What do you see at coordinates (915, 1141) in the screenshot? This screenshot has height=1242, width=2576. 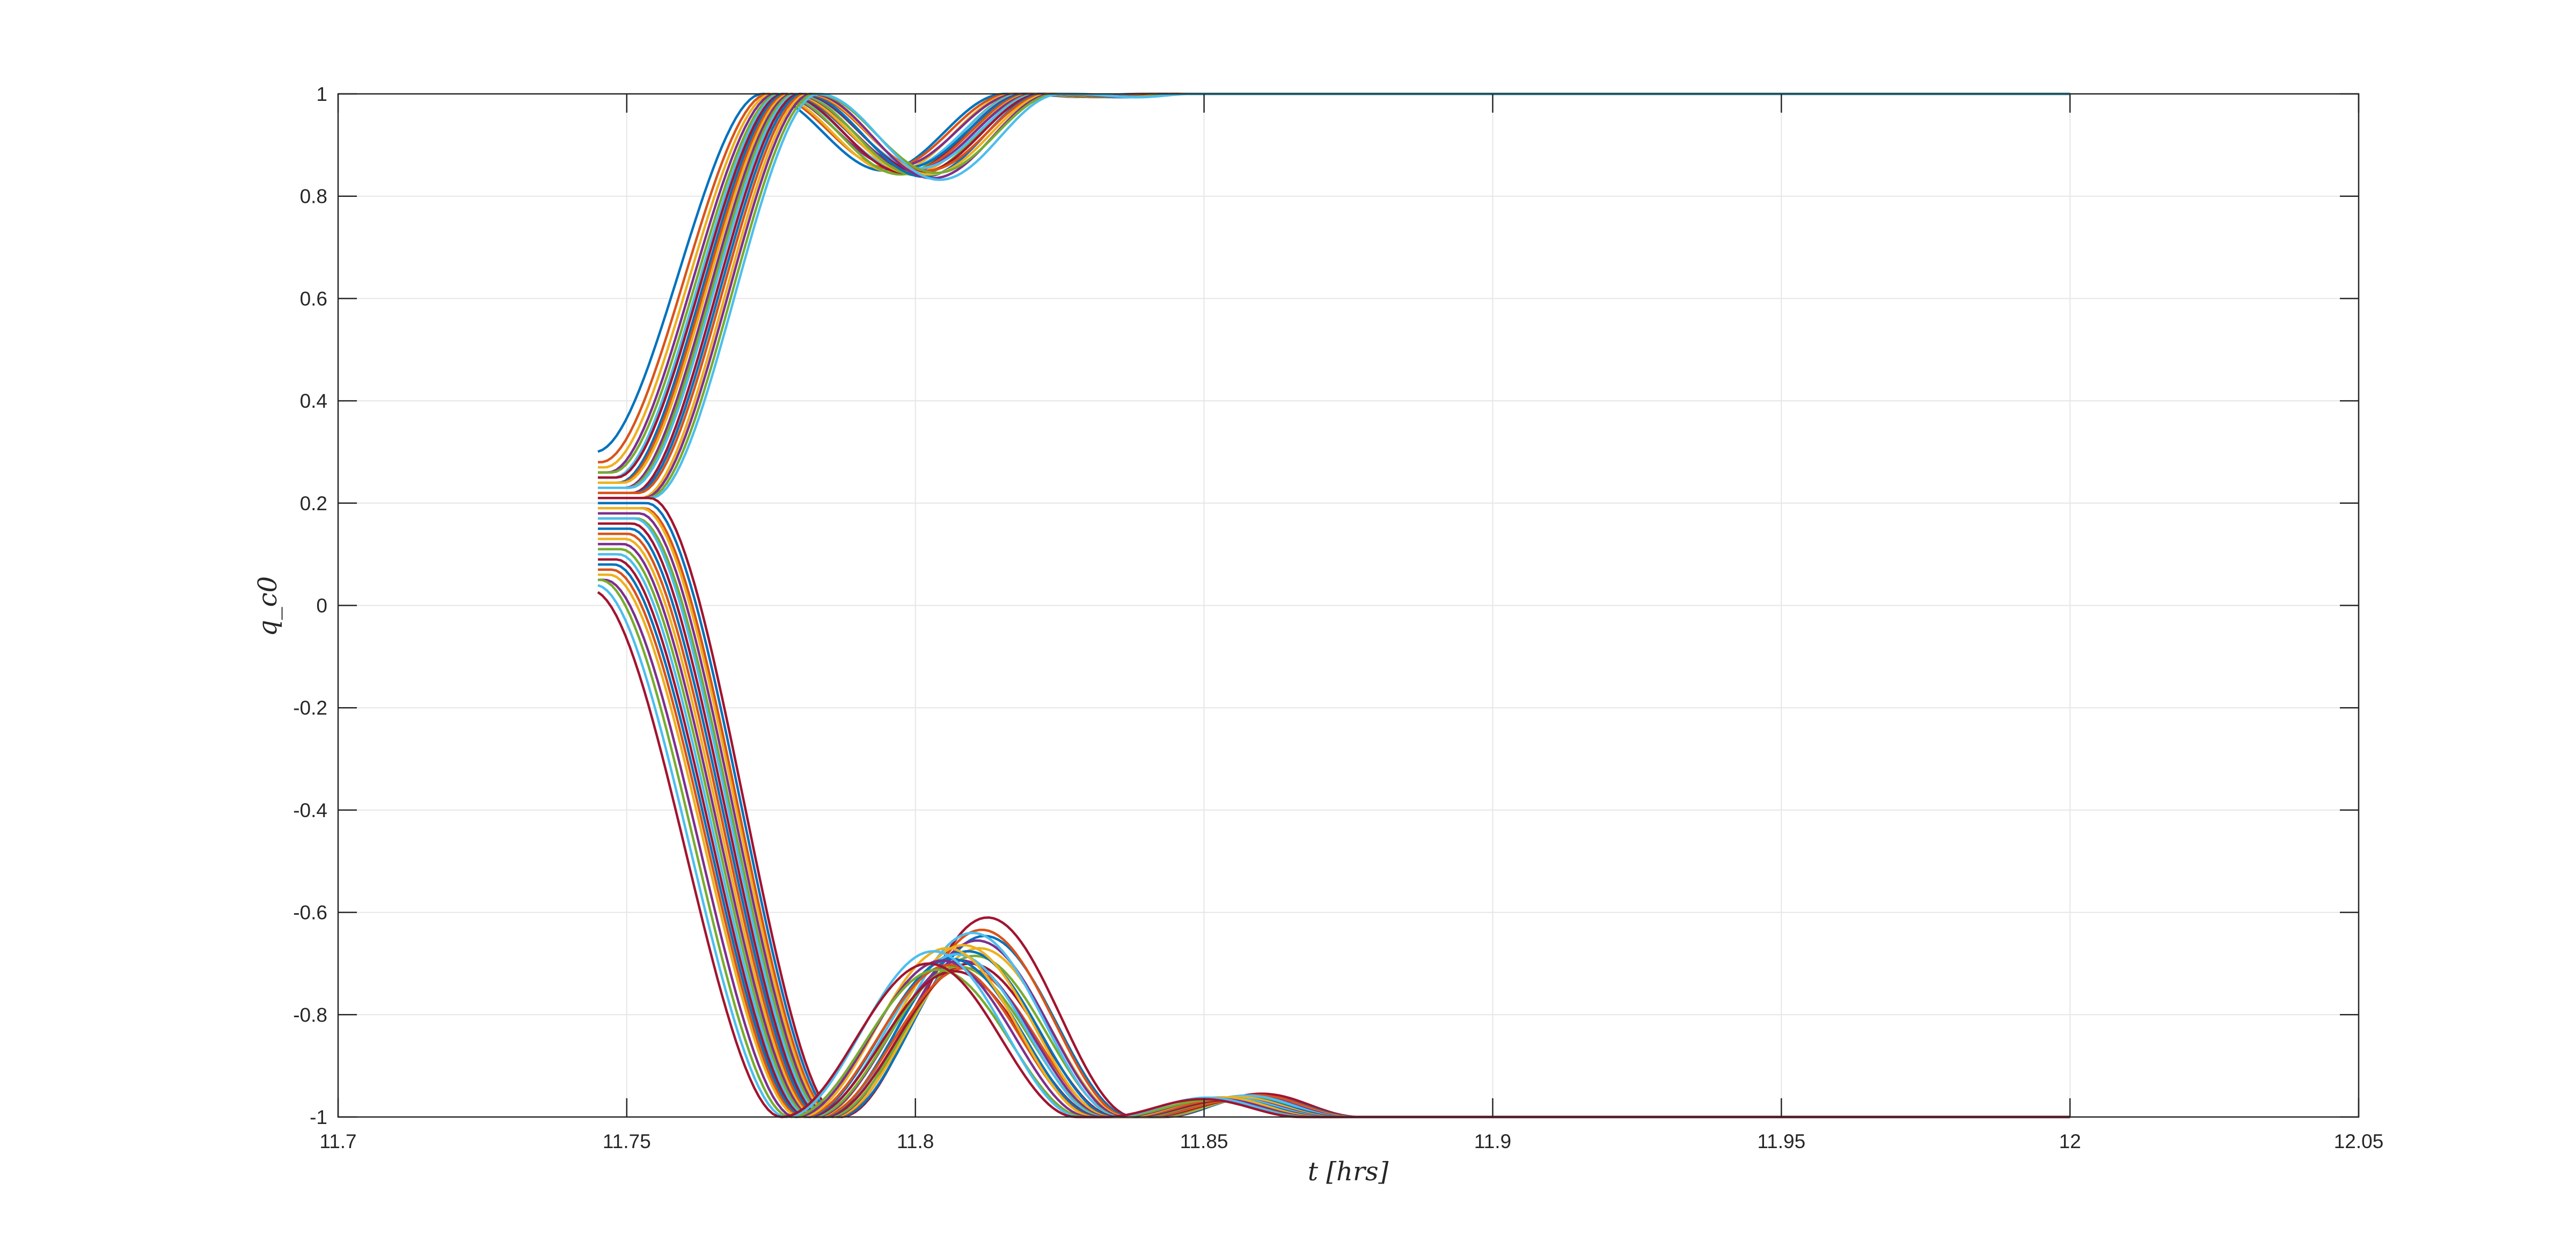 I see `x-tick-label: 11.8` at bounding box center [915, 1141].